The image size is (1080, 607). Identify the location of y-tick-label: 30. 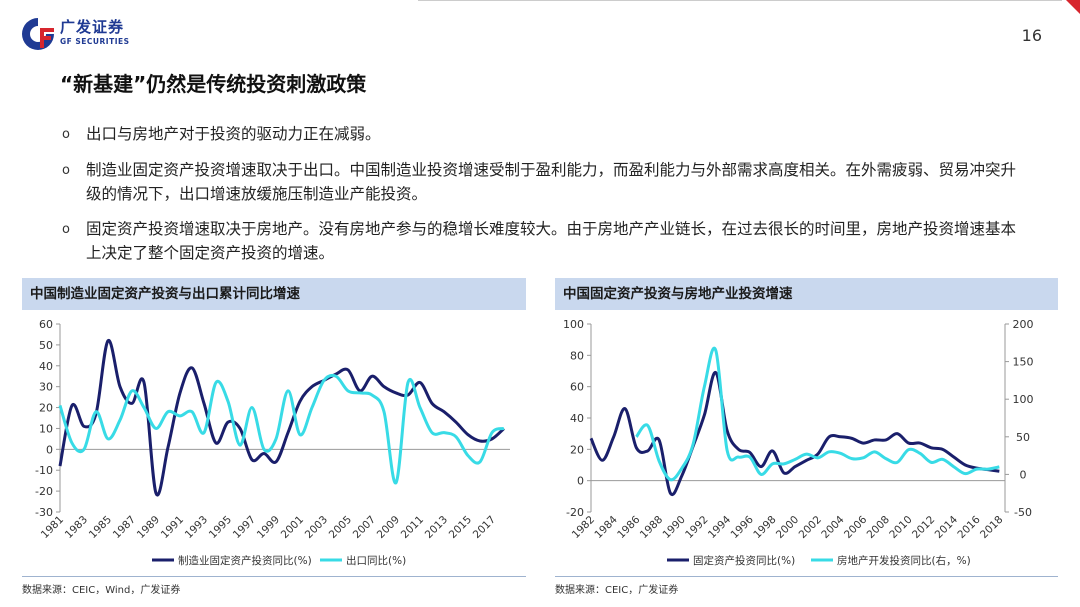
(46, 387).